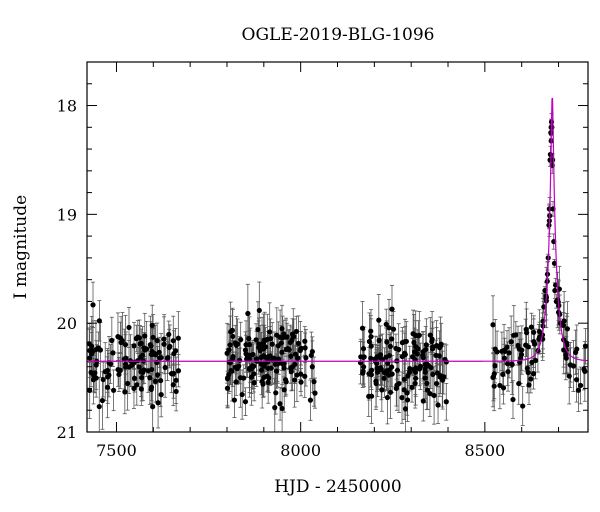 The image size is (600, 512). I want to click on y-tick-label: 21, so click(67, 432).